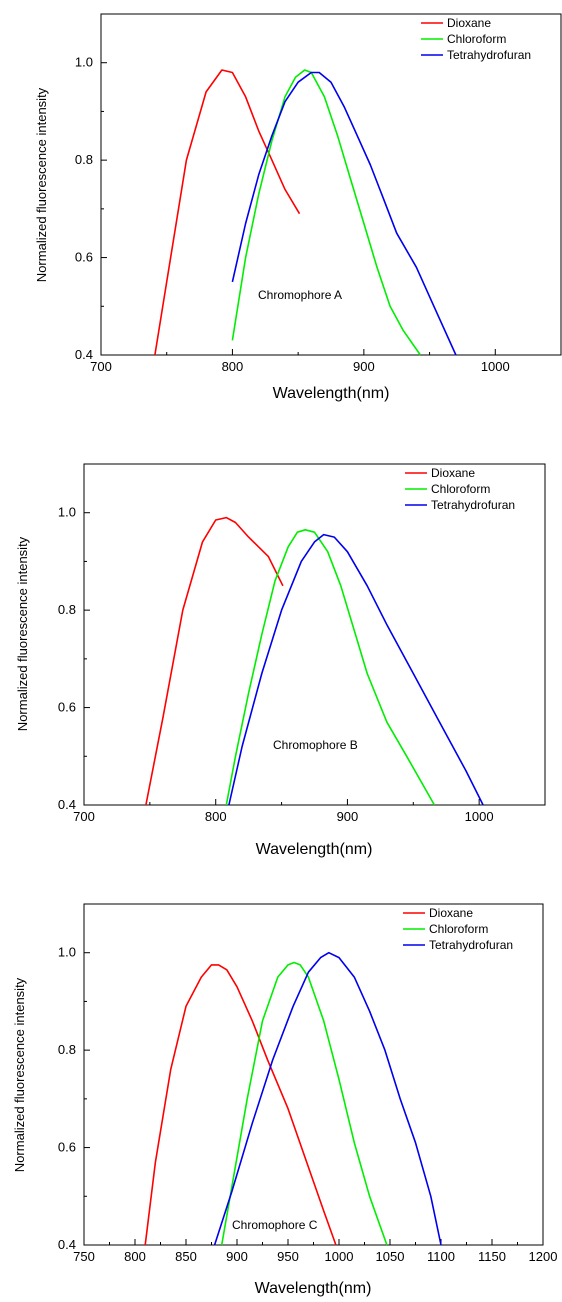 This screenshot has width=562, height=1302. What do you see at coordinates (186, 1256) in the screenshot?
I see `x-tick-label: 850` at bounding box center [186, 1256].